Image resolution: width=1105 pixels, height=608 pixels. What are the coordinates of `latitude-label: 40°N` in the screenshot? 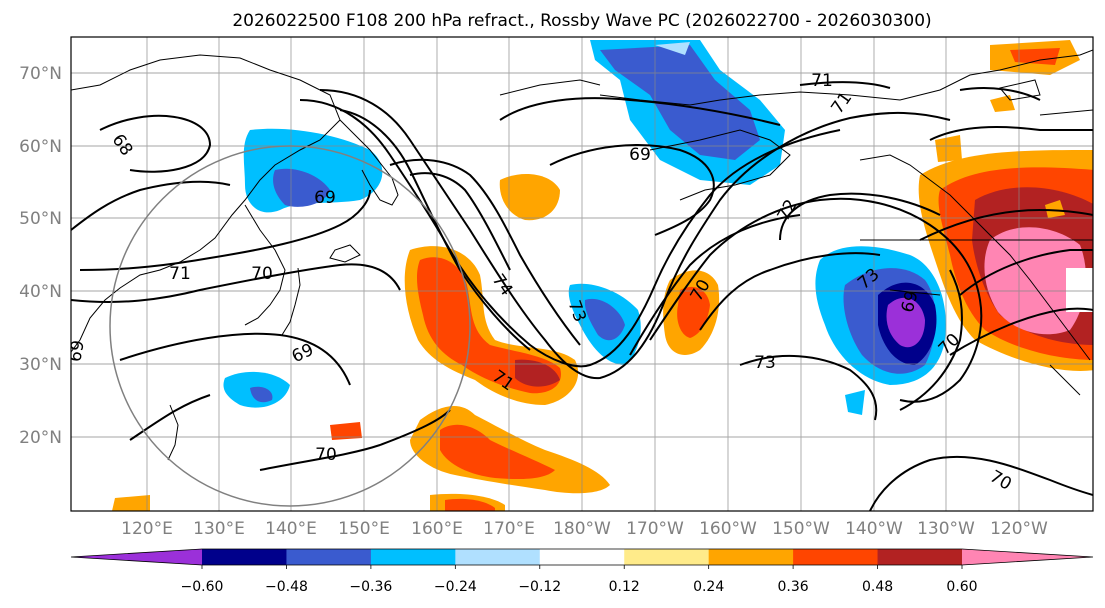 It's located at (40, 292).